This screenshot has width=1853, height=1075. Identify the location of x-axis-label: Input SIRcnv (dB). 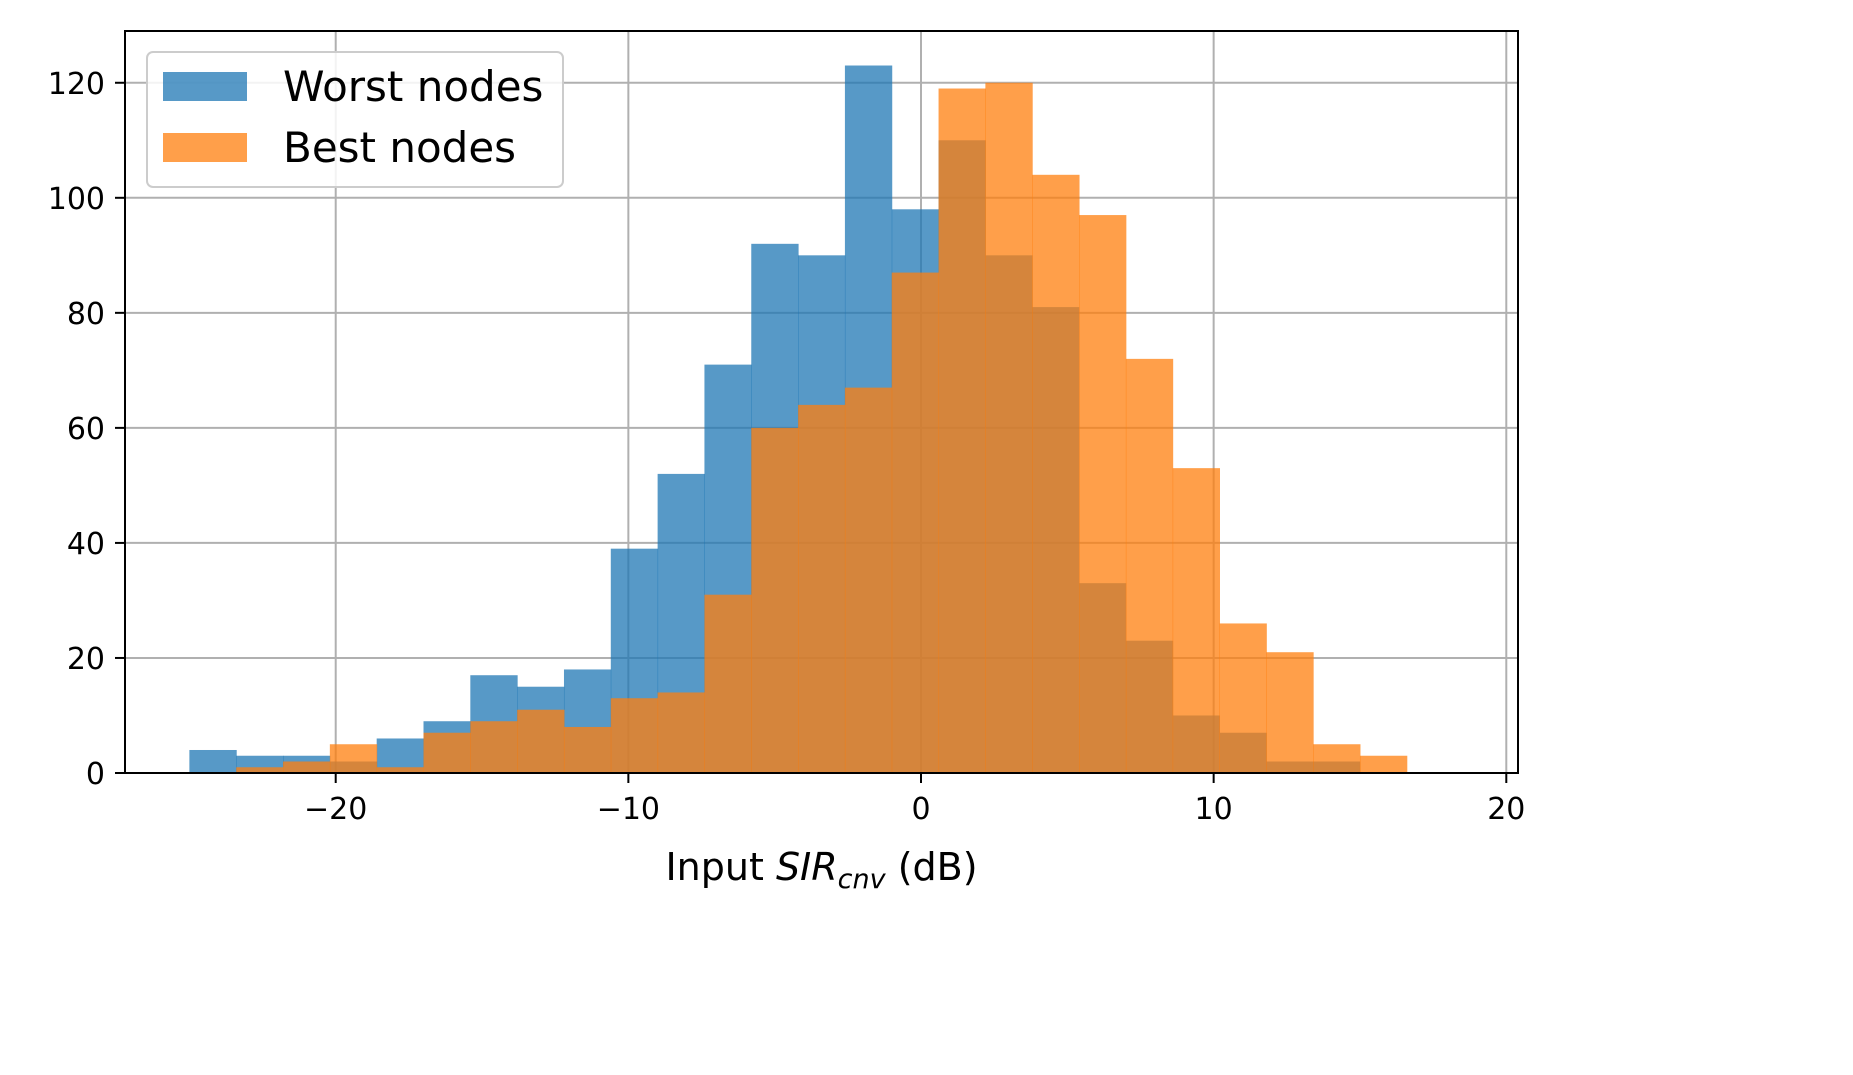
(821, 870).